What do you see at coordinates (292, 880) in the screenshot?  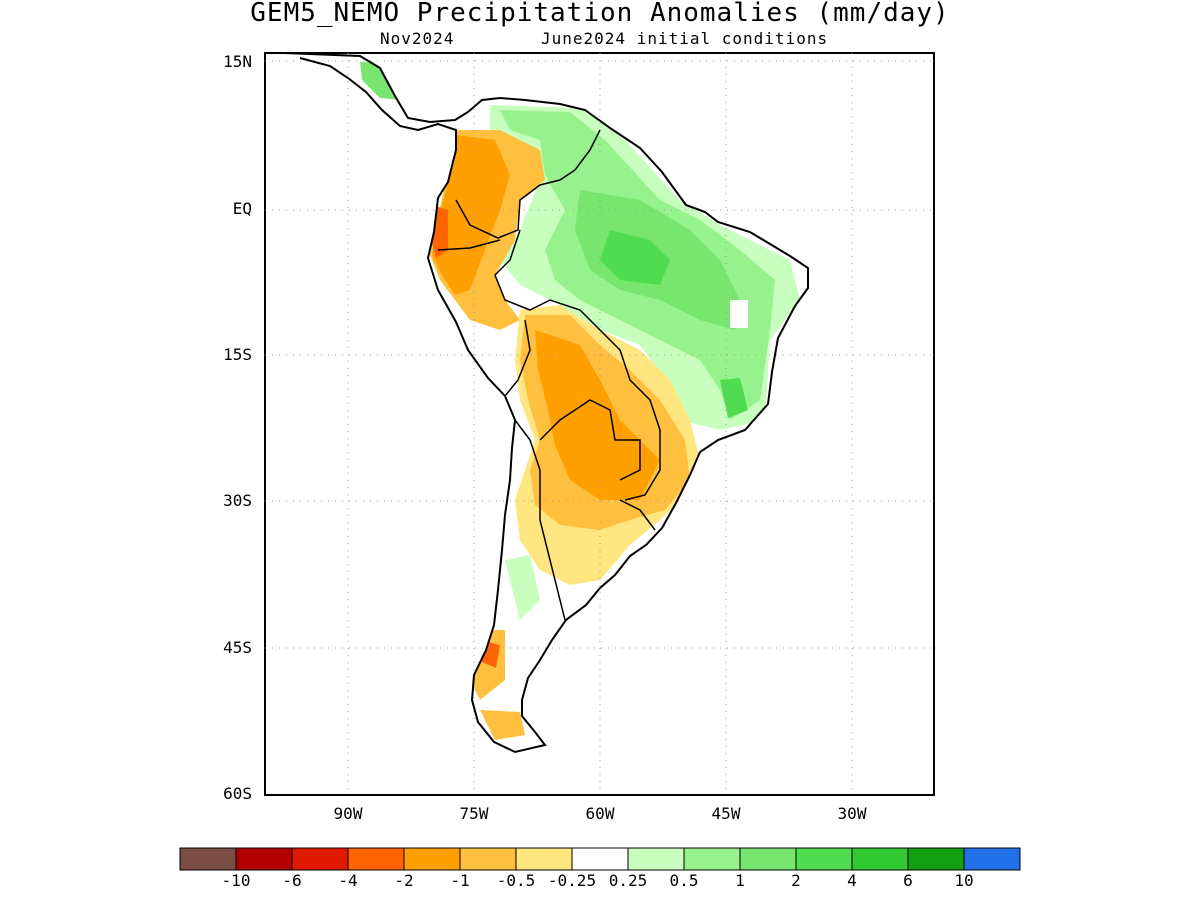 I see `colorbar-tick-label: -6` at bounding box center [292, 880].